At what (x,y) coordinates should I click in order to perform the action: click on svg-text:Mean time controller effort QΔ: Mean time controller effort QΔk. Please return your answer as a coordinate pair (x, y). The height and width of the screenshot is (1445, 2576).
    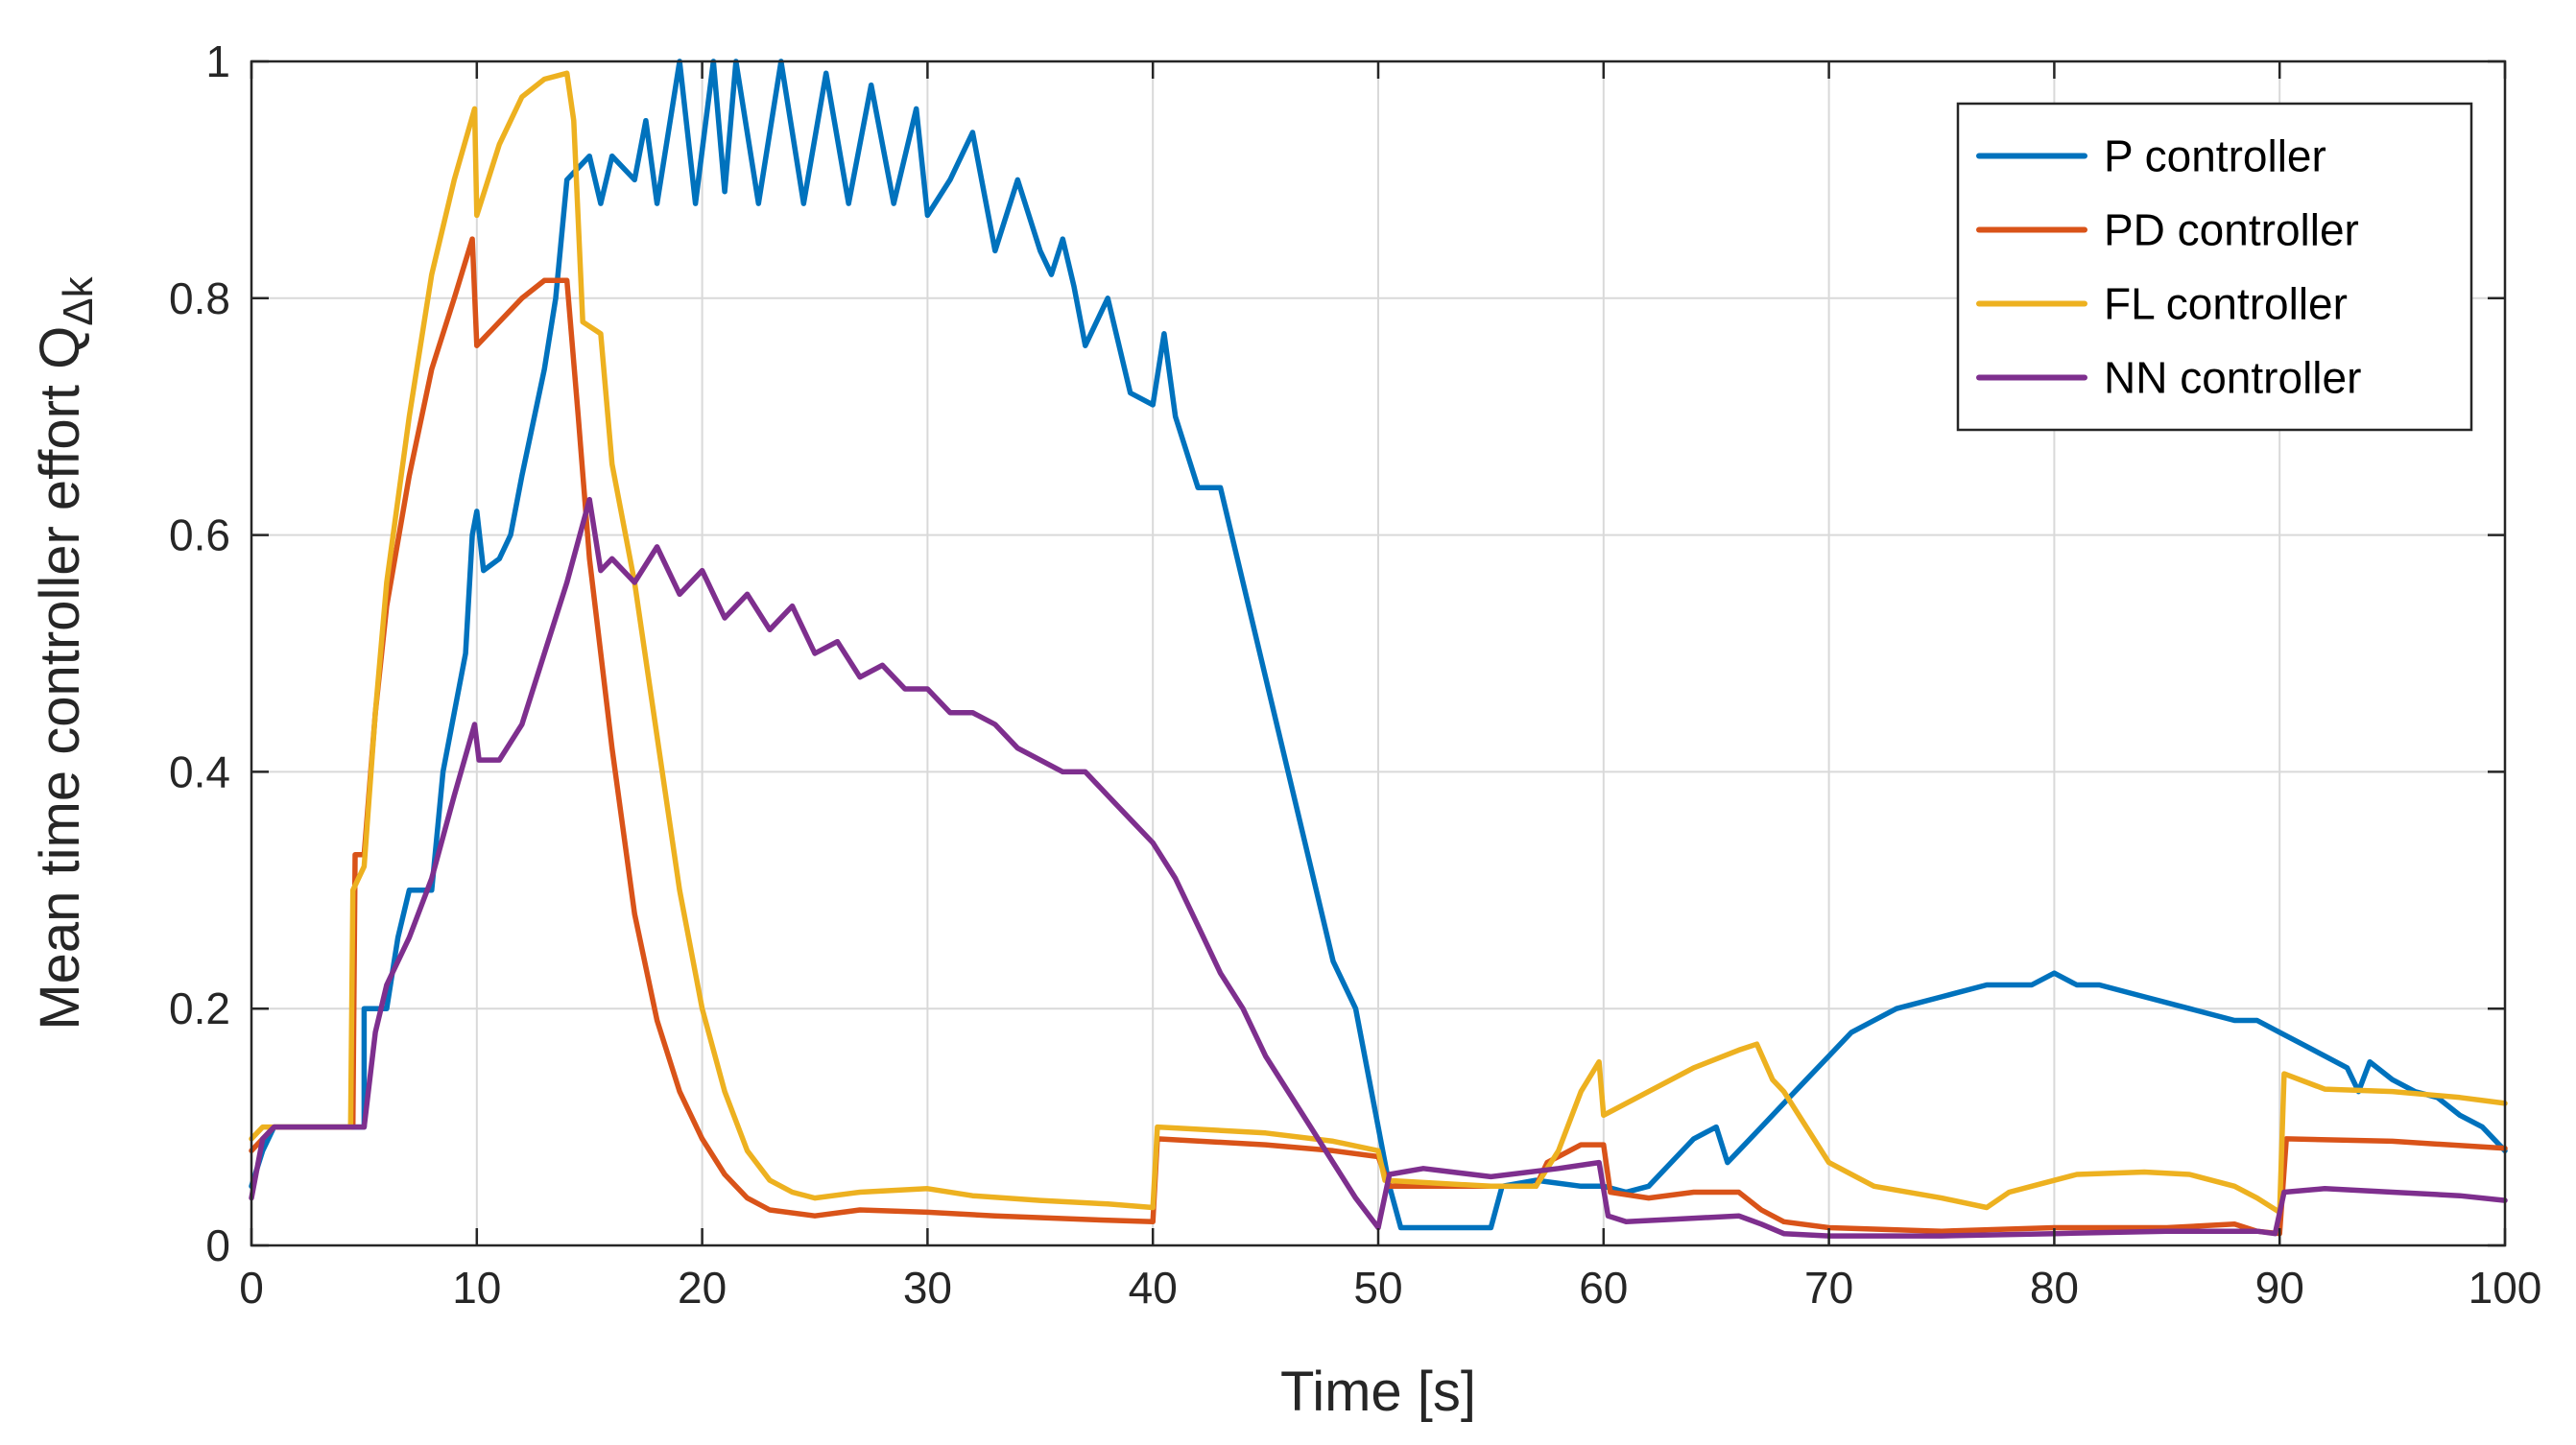
    Looking at the image, I should click on (65, 652).